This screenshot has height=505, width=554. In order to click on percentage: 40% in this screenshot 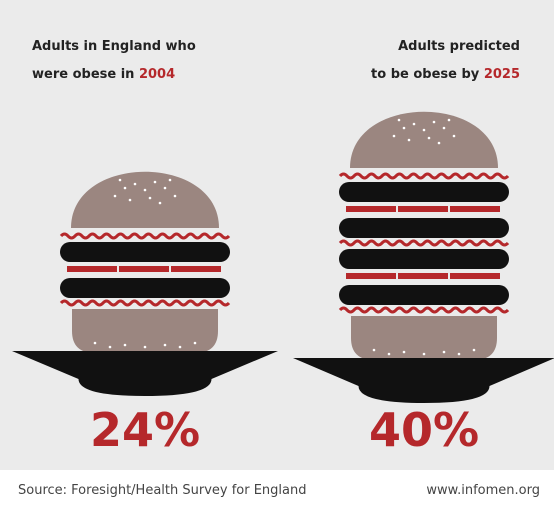, I will do `click(424, 430)`.